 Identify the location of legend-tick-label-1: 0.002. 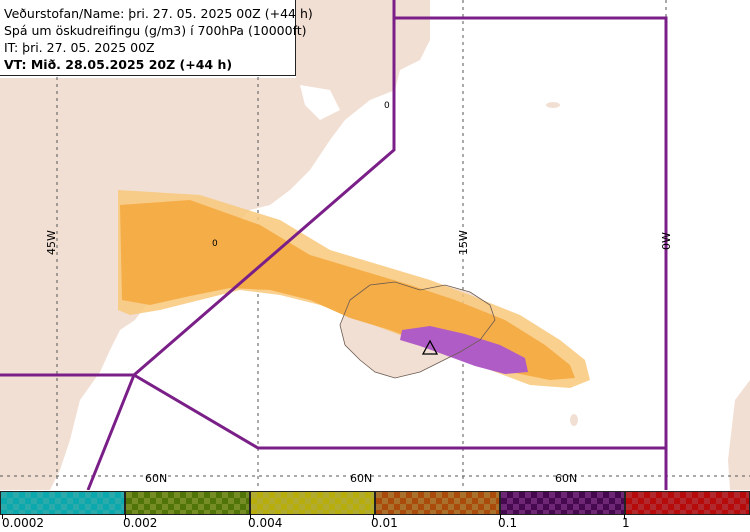
(140, 523).